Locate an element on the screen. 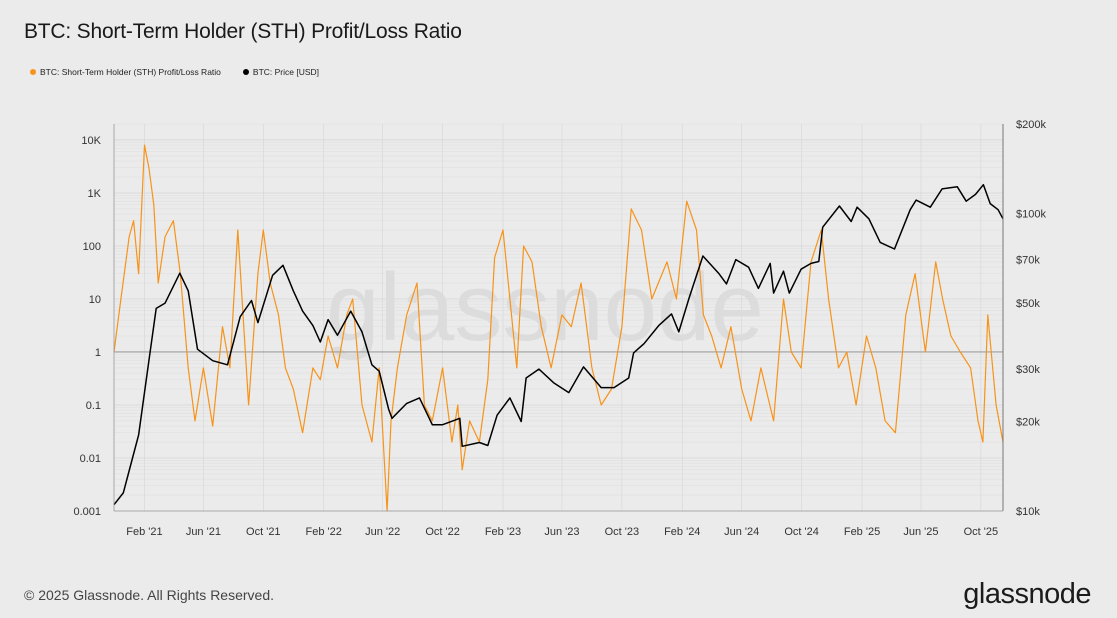 The height and width of the screenshot is (618, 1117). x-tick-label: Feb '23 is located at coordinates (503, 532).